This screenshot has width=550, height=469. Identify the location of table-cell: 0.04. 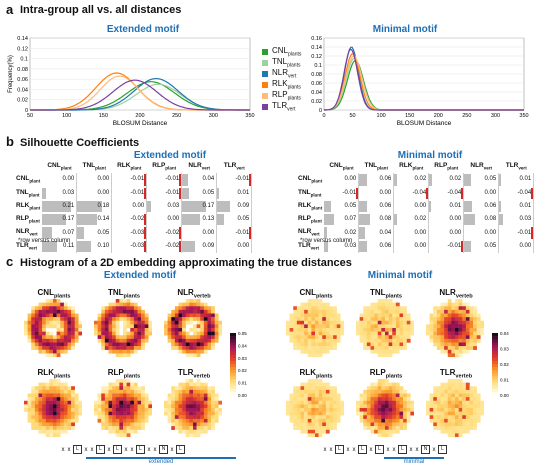
(376, 233).